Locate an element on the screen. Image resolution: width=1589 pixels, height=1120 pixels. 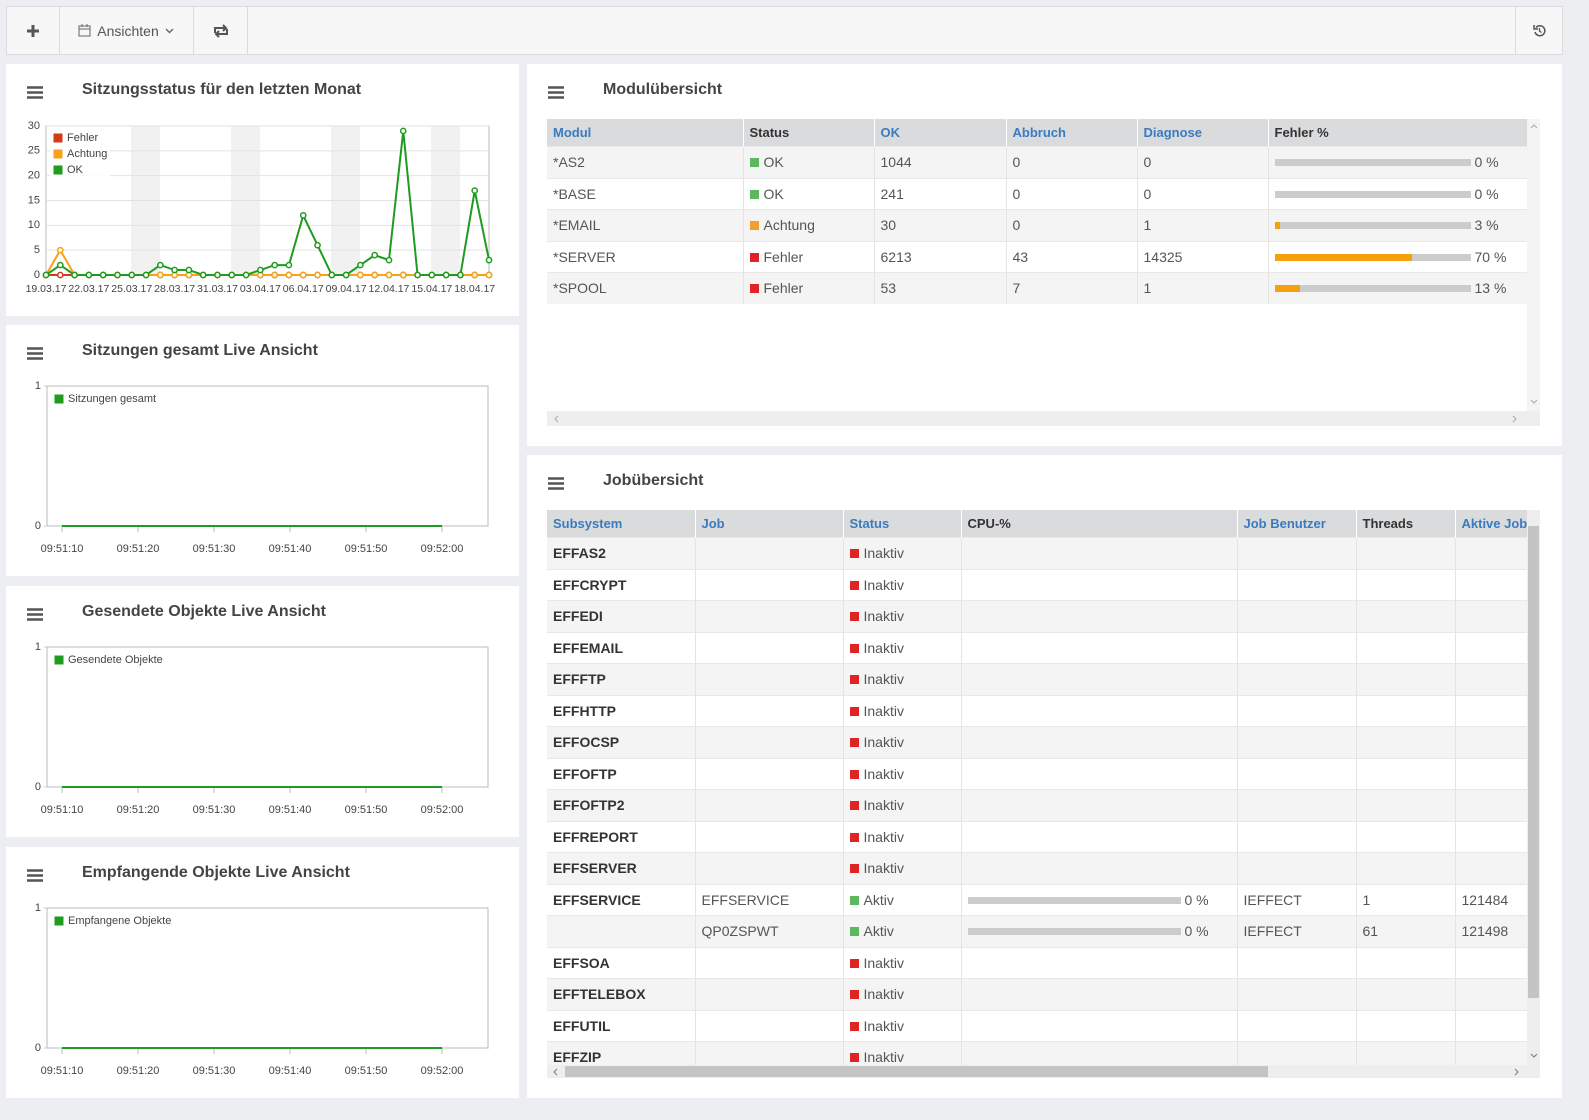
x-tick-label: 15.04.17 is located at coordinates (431, 289).